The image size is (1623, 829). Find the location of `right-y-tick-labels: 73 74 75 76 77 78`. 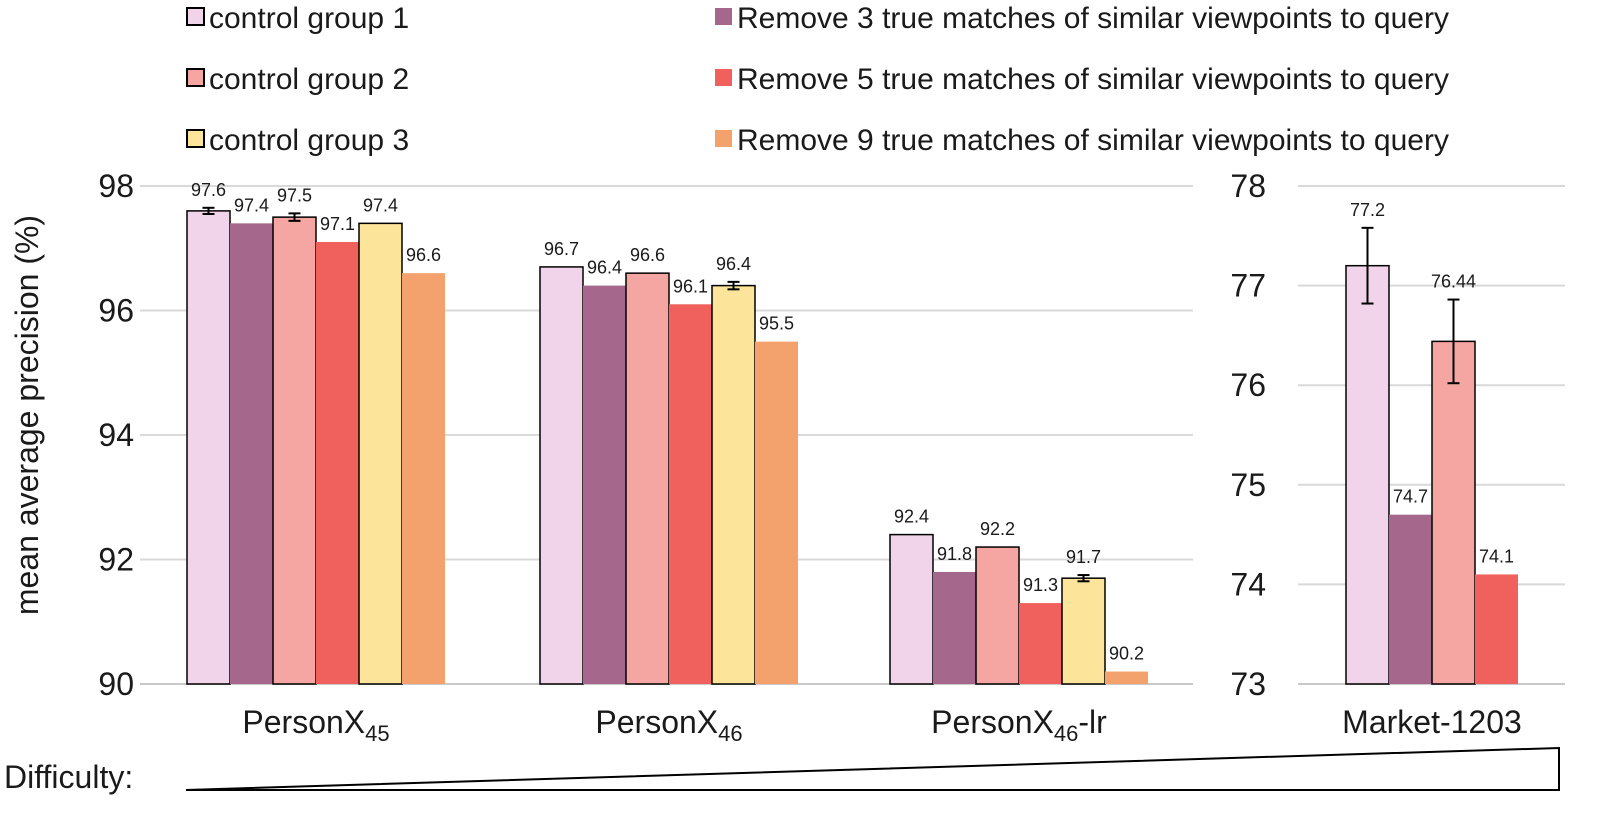

right-y-tick-labels: 73 74 75 76 77 78 is located at coordinates (1248, 435).